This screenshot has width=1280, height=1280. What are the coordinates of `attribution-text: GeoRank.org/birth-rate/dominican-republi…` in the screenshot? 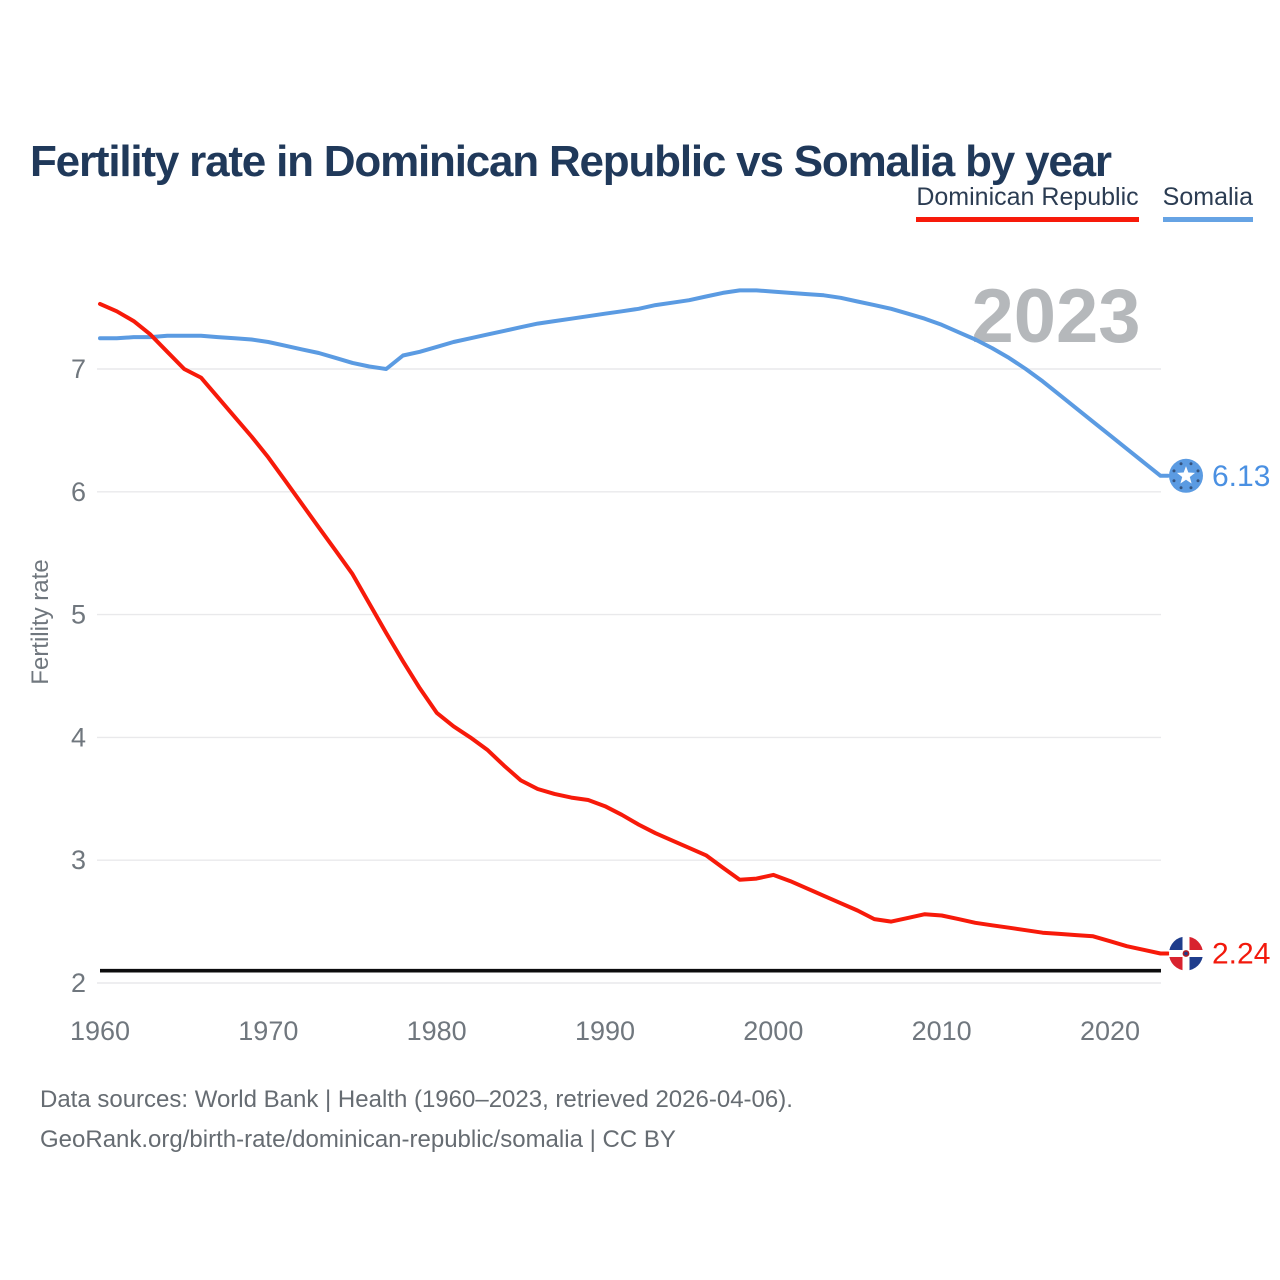 It's located at (358, 1139).